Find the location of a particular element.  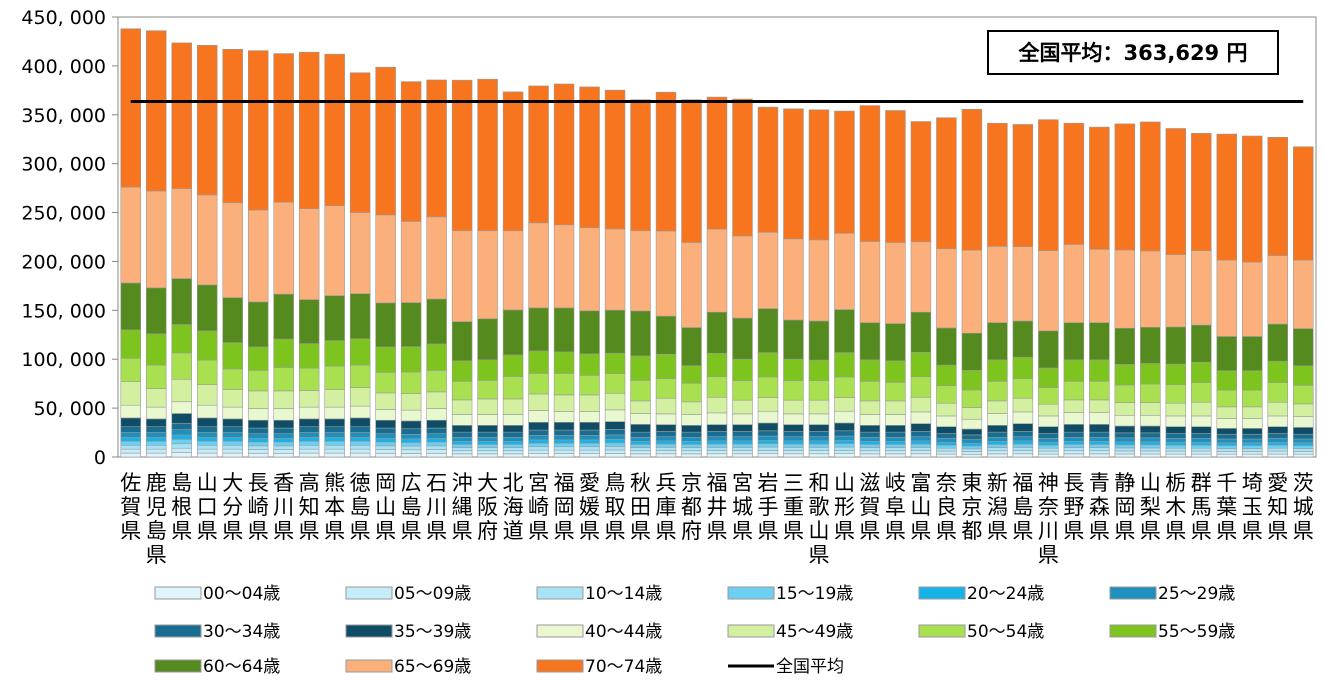

category-label: 福岡県 is located at coordinates (564, 507).